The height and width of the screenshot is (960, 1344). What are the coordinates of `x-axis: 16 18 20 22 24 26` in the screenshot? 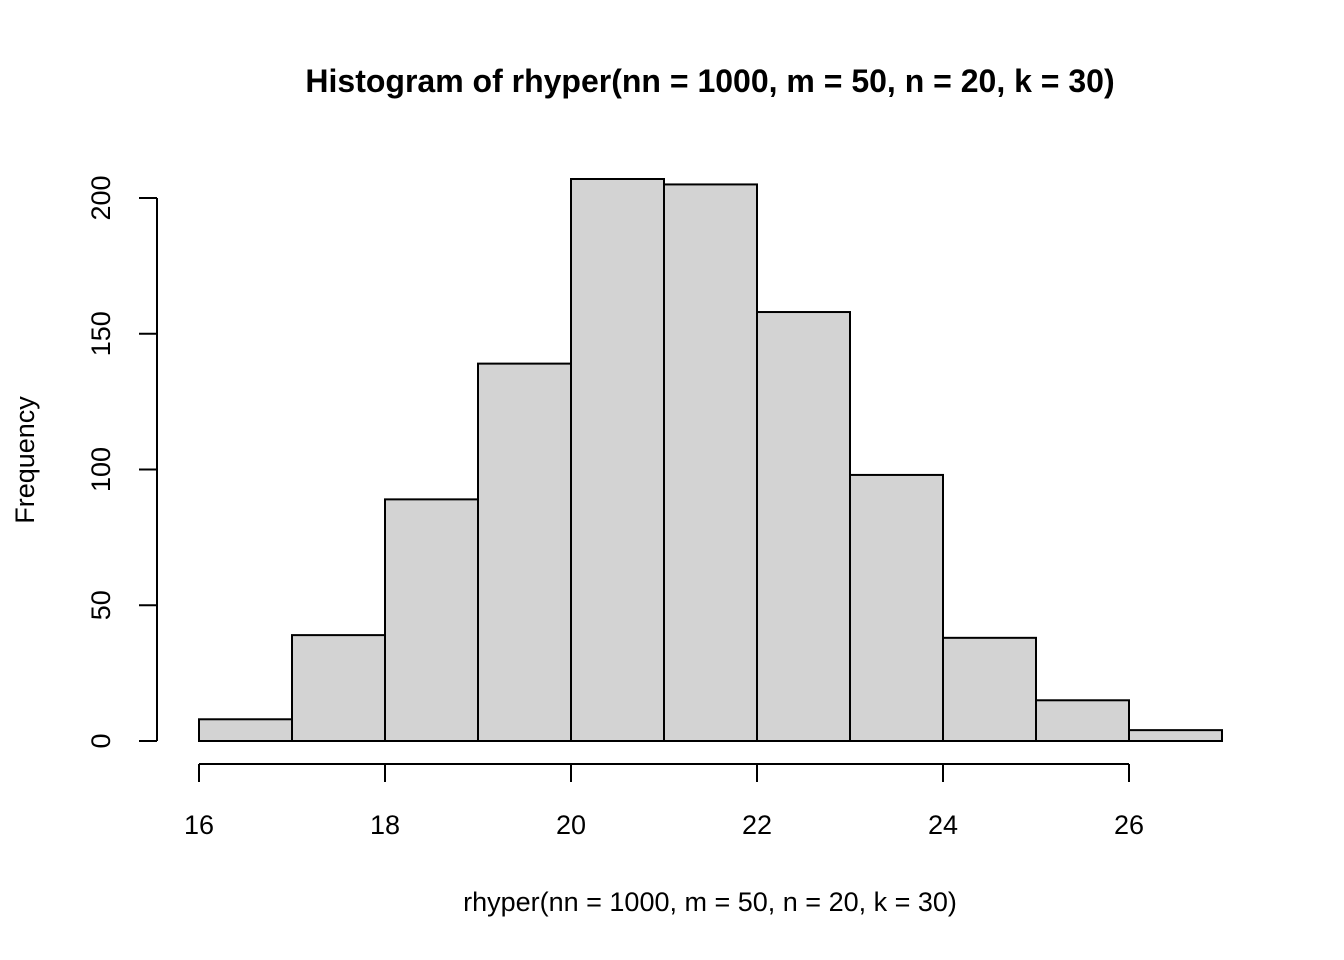 It's located at (664, 801).